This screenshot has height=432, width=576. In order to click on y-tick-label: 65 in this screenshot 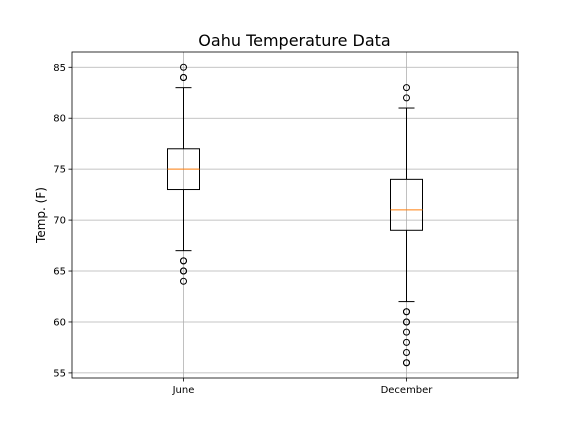, I will do `click(59, 272)`.